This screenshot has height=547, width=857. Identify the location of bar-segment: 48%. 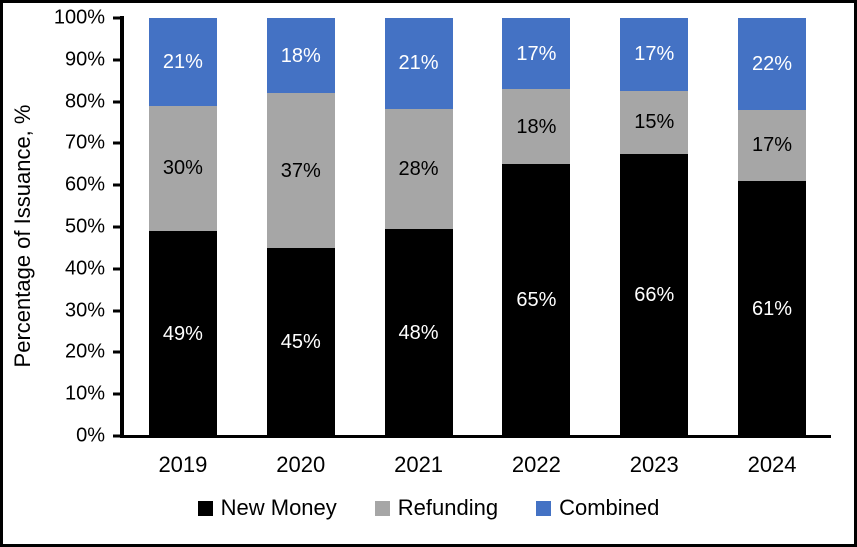
(418, 332).